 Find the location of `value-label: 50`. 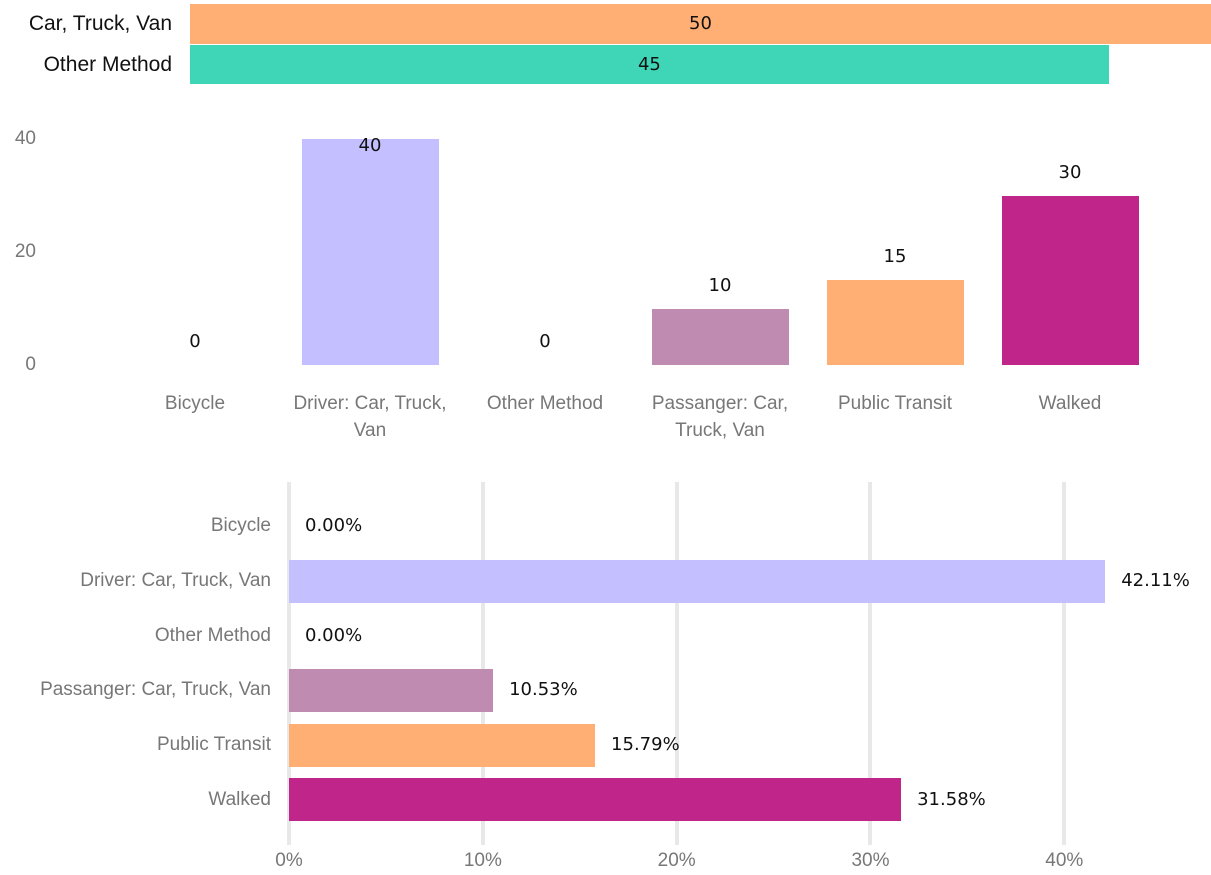

value-label: 50 is located at coordinates (700, 23).